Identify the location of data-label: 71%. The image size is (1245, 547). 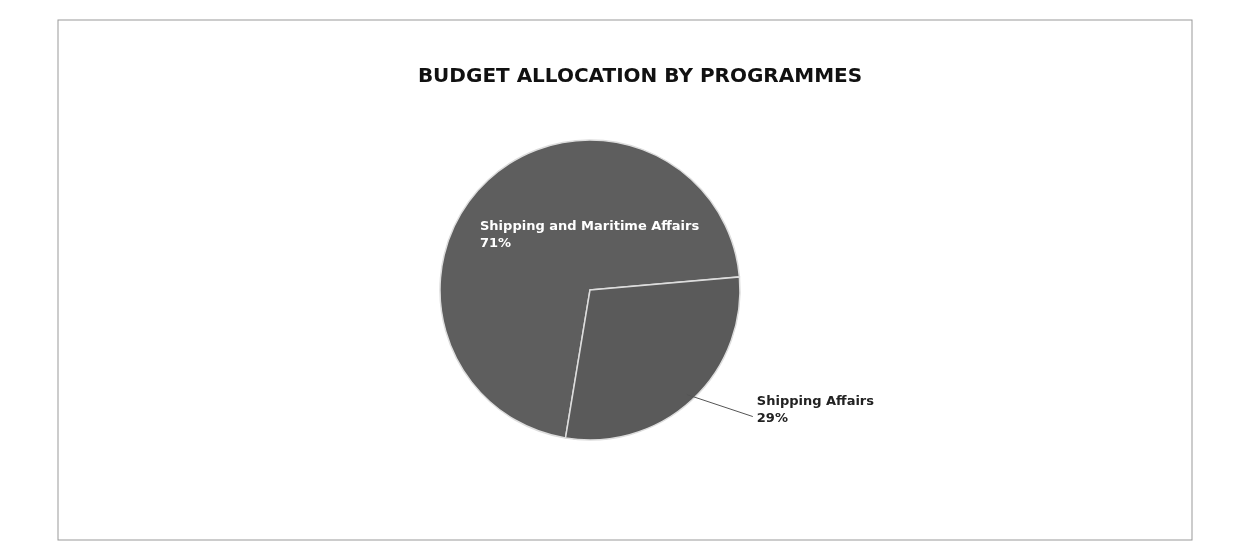
(496, 242).